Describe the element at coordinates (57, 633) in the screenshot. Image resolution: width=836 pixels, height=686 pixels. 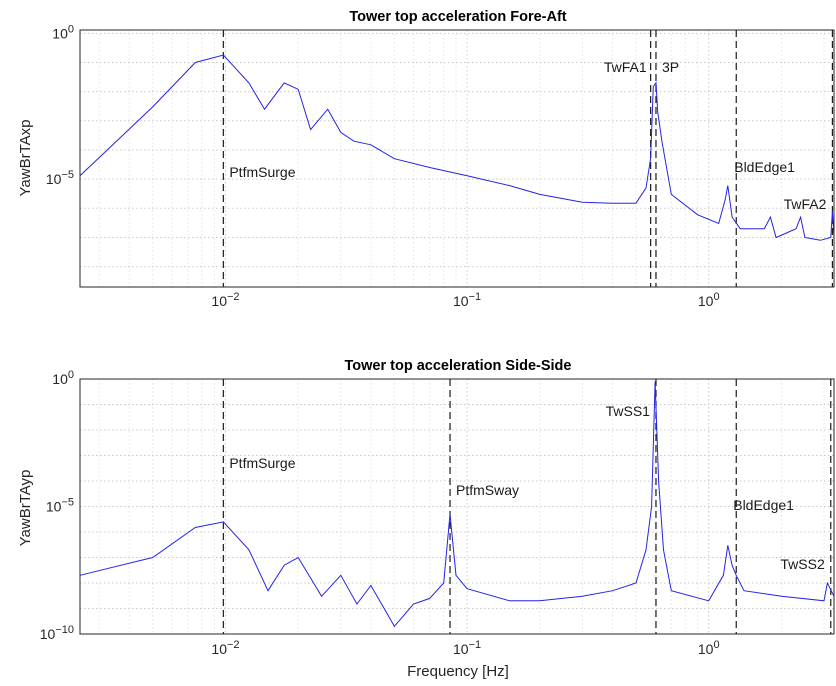
I see `y-tick-label: 10⁻¹⁰` at that location.